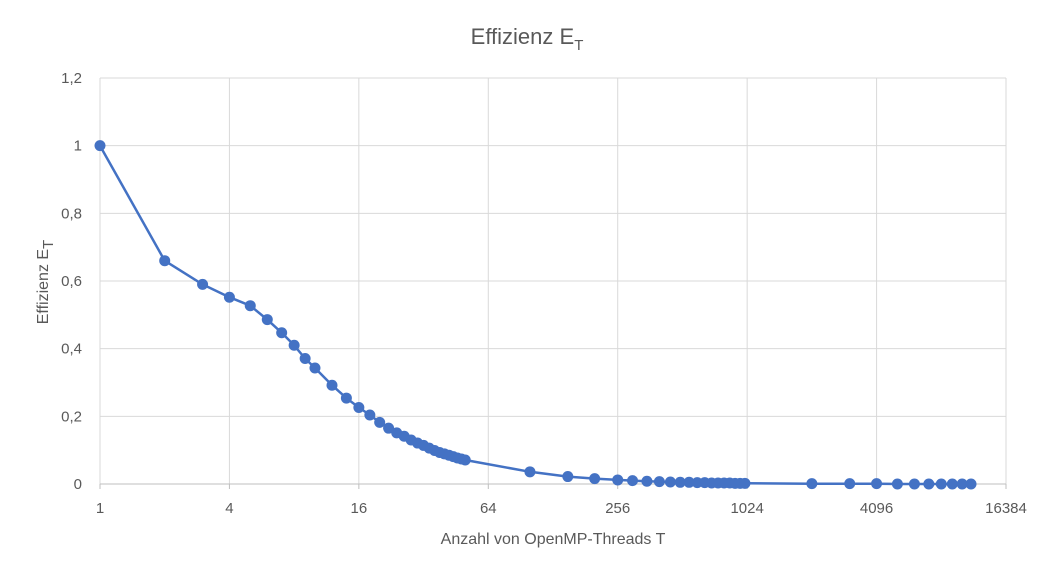  Describe the element at coordinates (78, 146) in the screenshot. I see `y-tick-label: 1` at that location.